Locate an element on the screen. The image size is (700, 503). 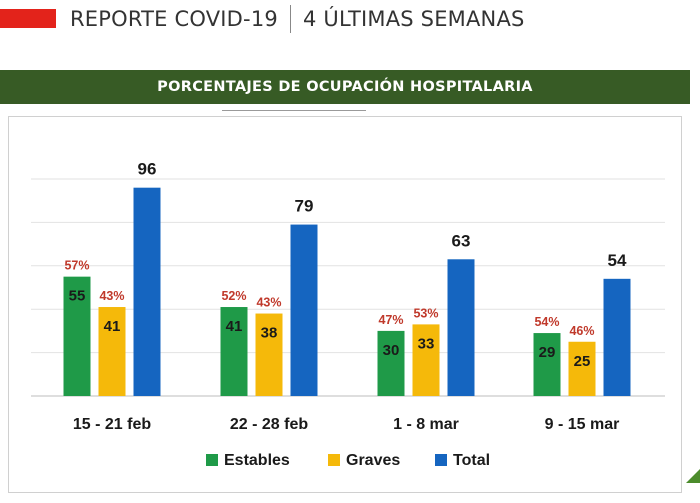
bar-value-label: 38 is located at coordinates (269, 333).